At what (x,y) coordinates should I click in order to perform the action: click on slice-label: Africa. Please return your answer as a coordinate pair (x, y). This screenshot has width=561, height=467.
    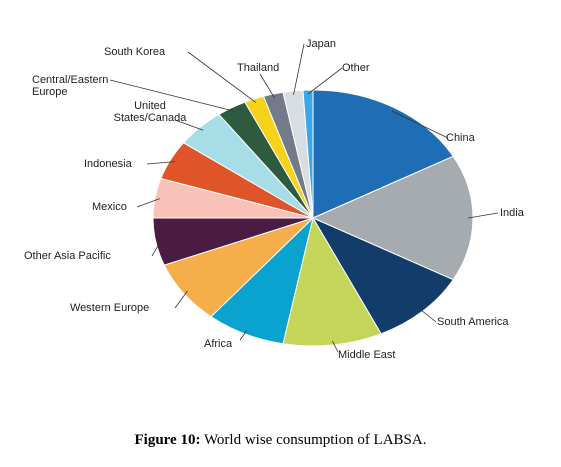
    Looking at the image, I should click on (218, 344).